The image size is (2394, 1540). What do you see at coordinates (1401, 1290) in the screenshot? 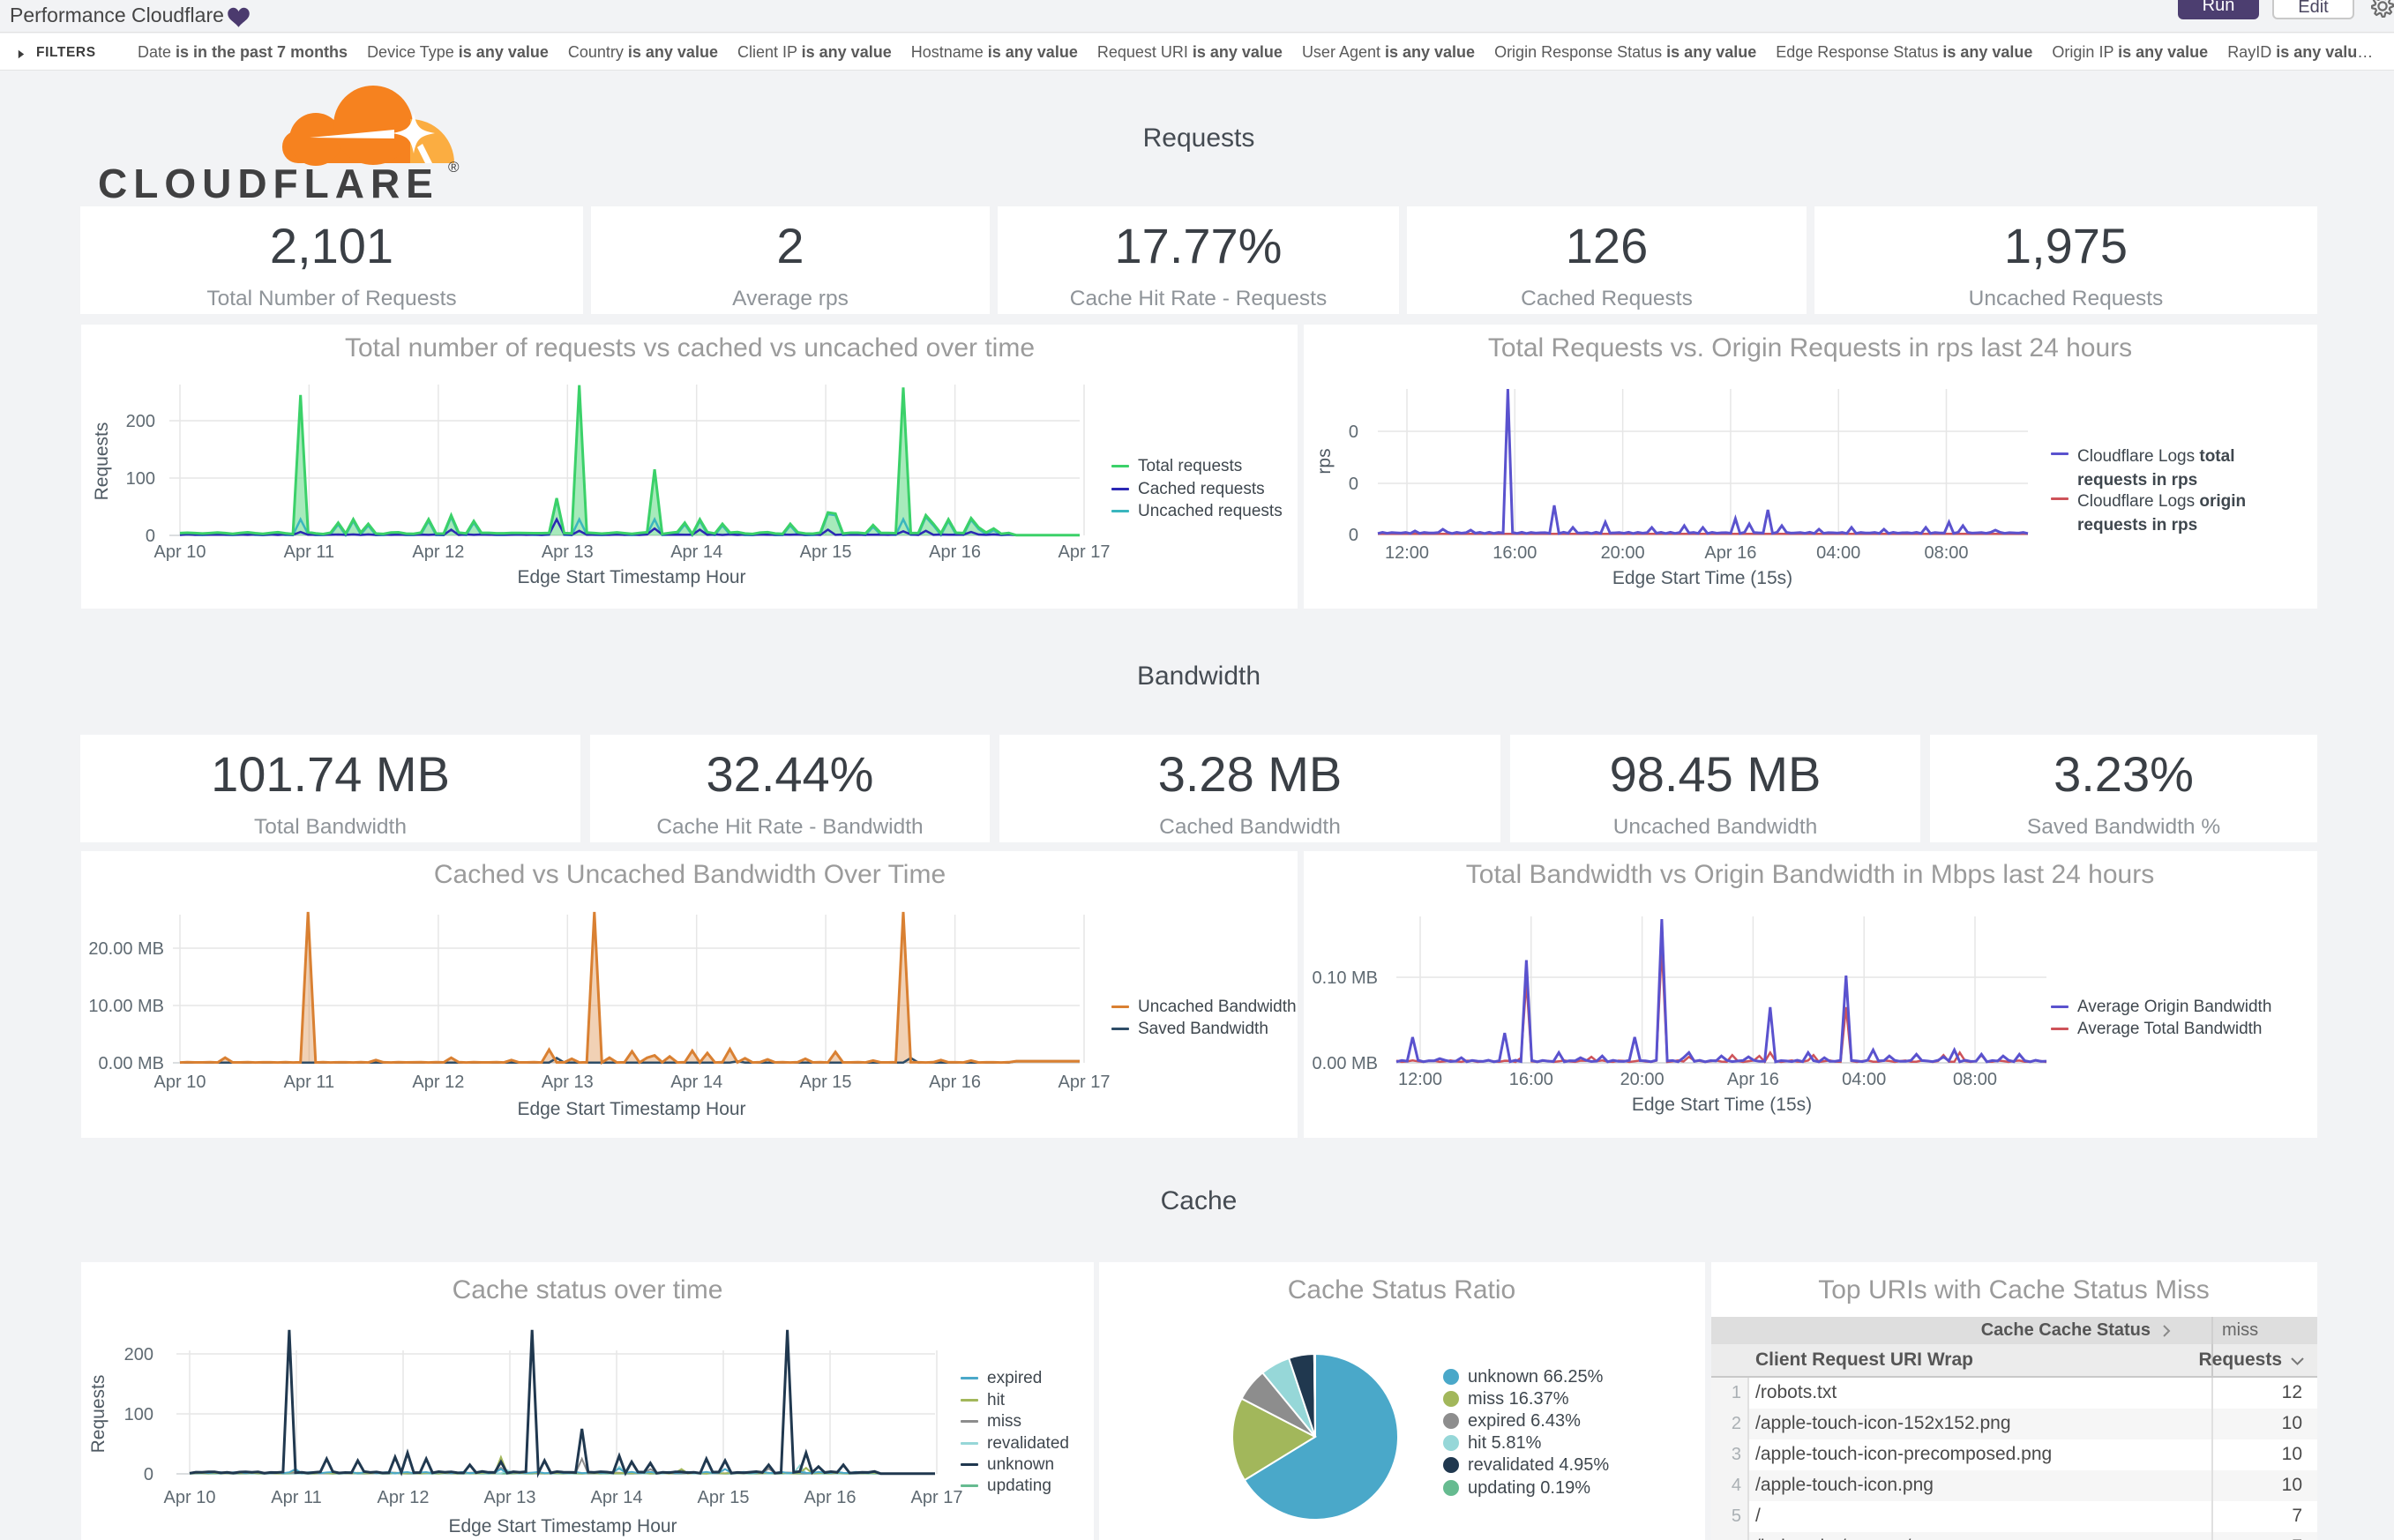
I see `svg-text: Cache Status Ratio` at bounding box center [1401, 1290].